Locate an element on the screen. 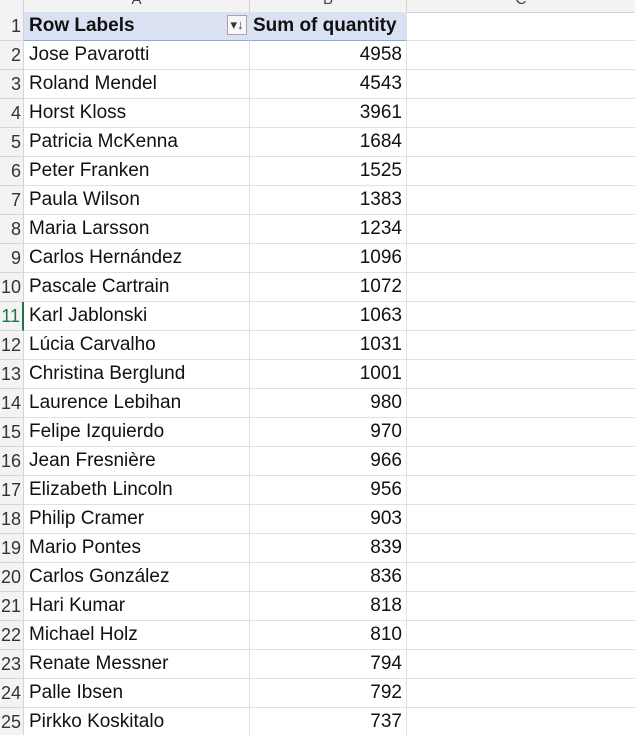 The image size is (635, 735). row-label-cell: Peter Franken is located at coordinates (137, 171).